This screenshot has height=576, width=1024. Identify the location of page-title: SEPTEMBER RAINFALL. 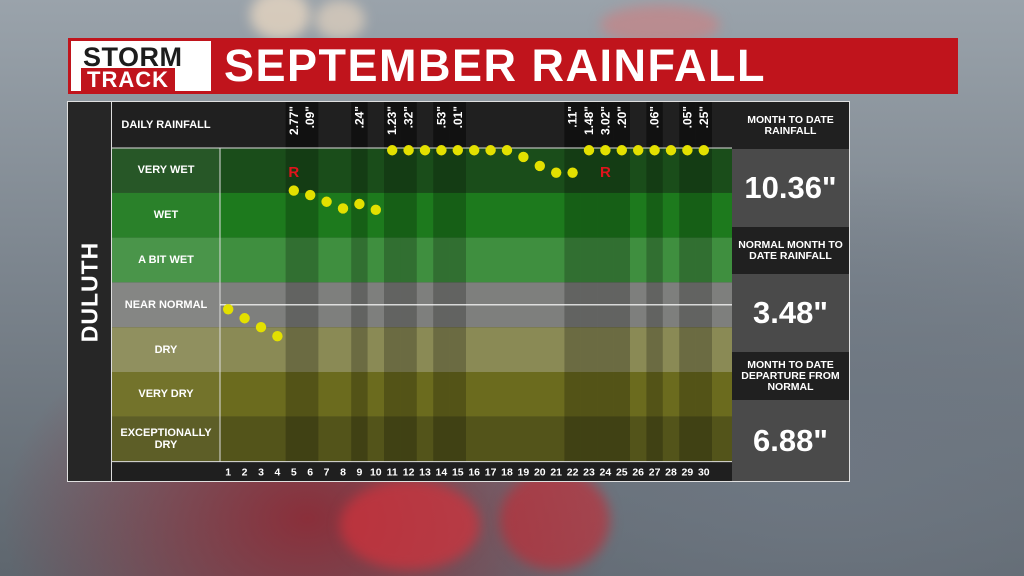
(495, 65).